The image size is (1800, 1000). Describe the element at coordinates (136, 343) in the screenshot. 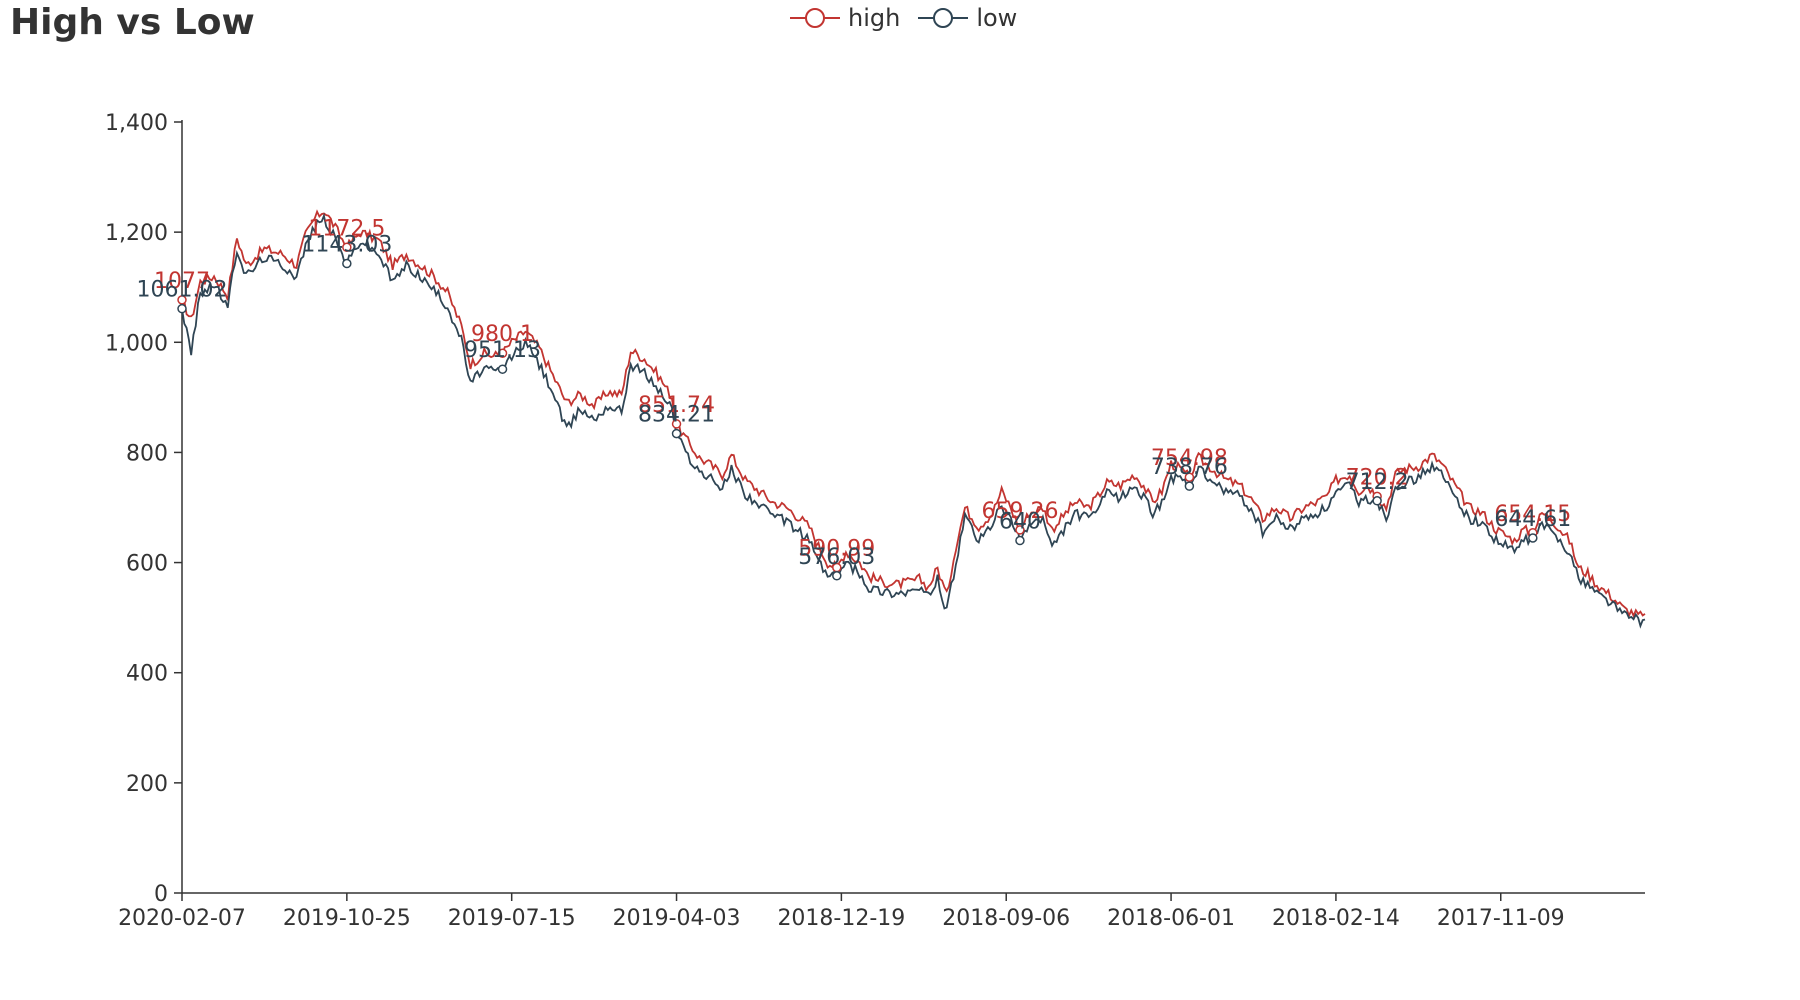

I see `y-tick-label: 1,000` at that location.